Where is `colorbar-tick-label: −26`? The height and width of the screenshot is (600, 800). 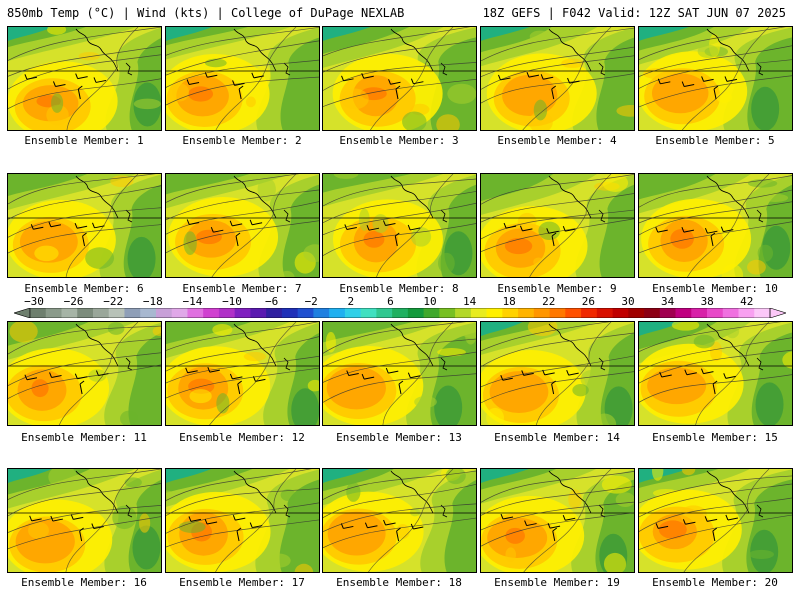
colorbar-tick-label: −26 is located at coordinates (73, 301).